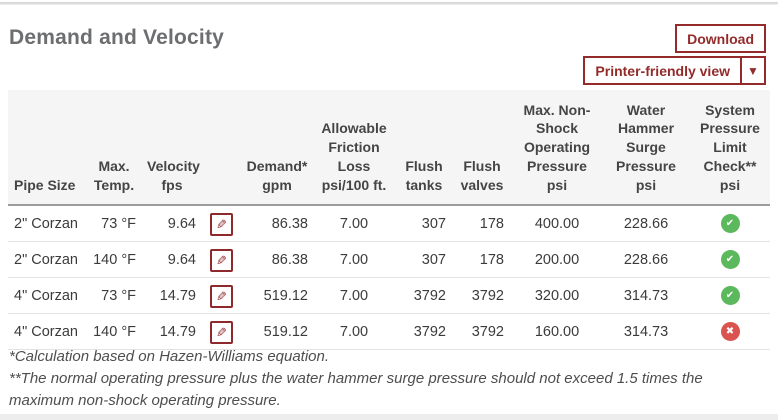 The image size is (778, 420). What do you see at coordinates (557, 223) in the screenshot?
I see `max-nonshock-cell: 400.00` at bounding box center [557, 223].